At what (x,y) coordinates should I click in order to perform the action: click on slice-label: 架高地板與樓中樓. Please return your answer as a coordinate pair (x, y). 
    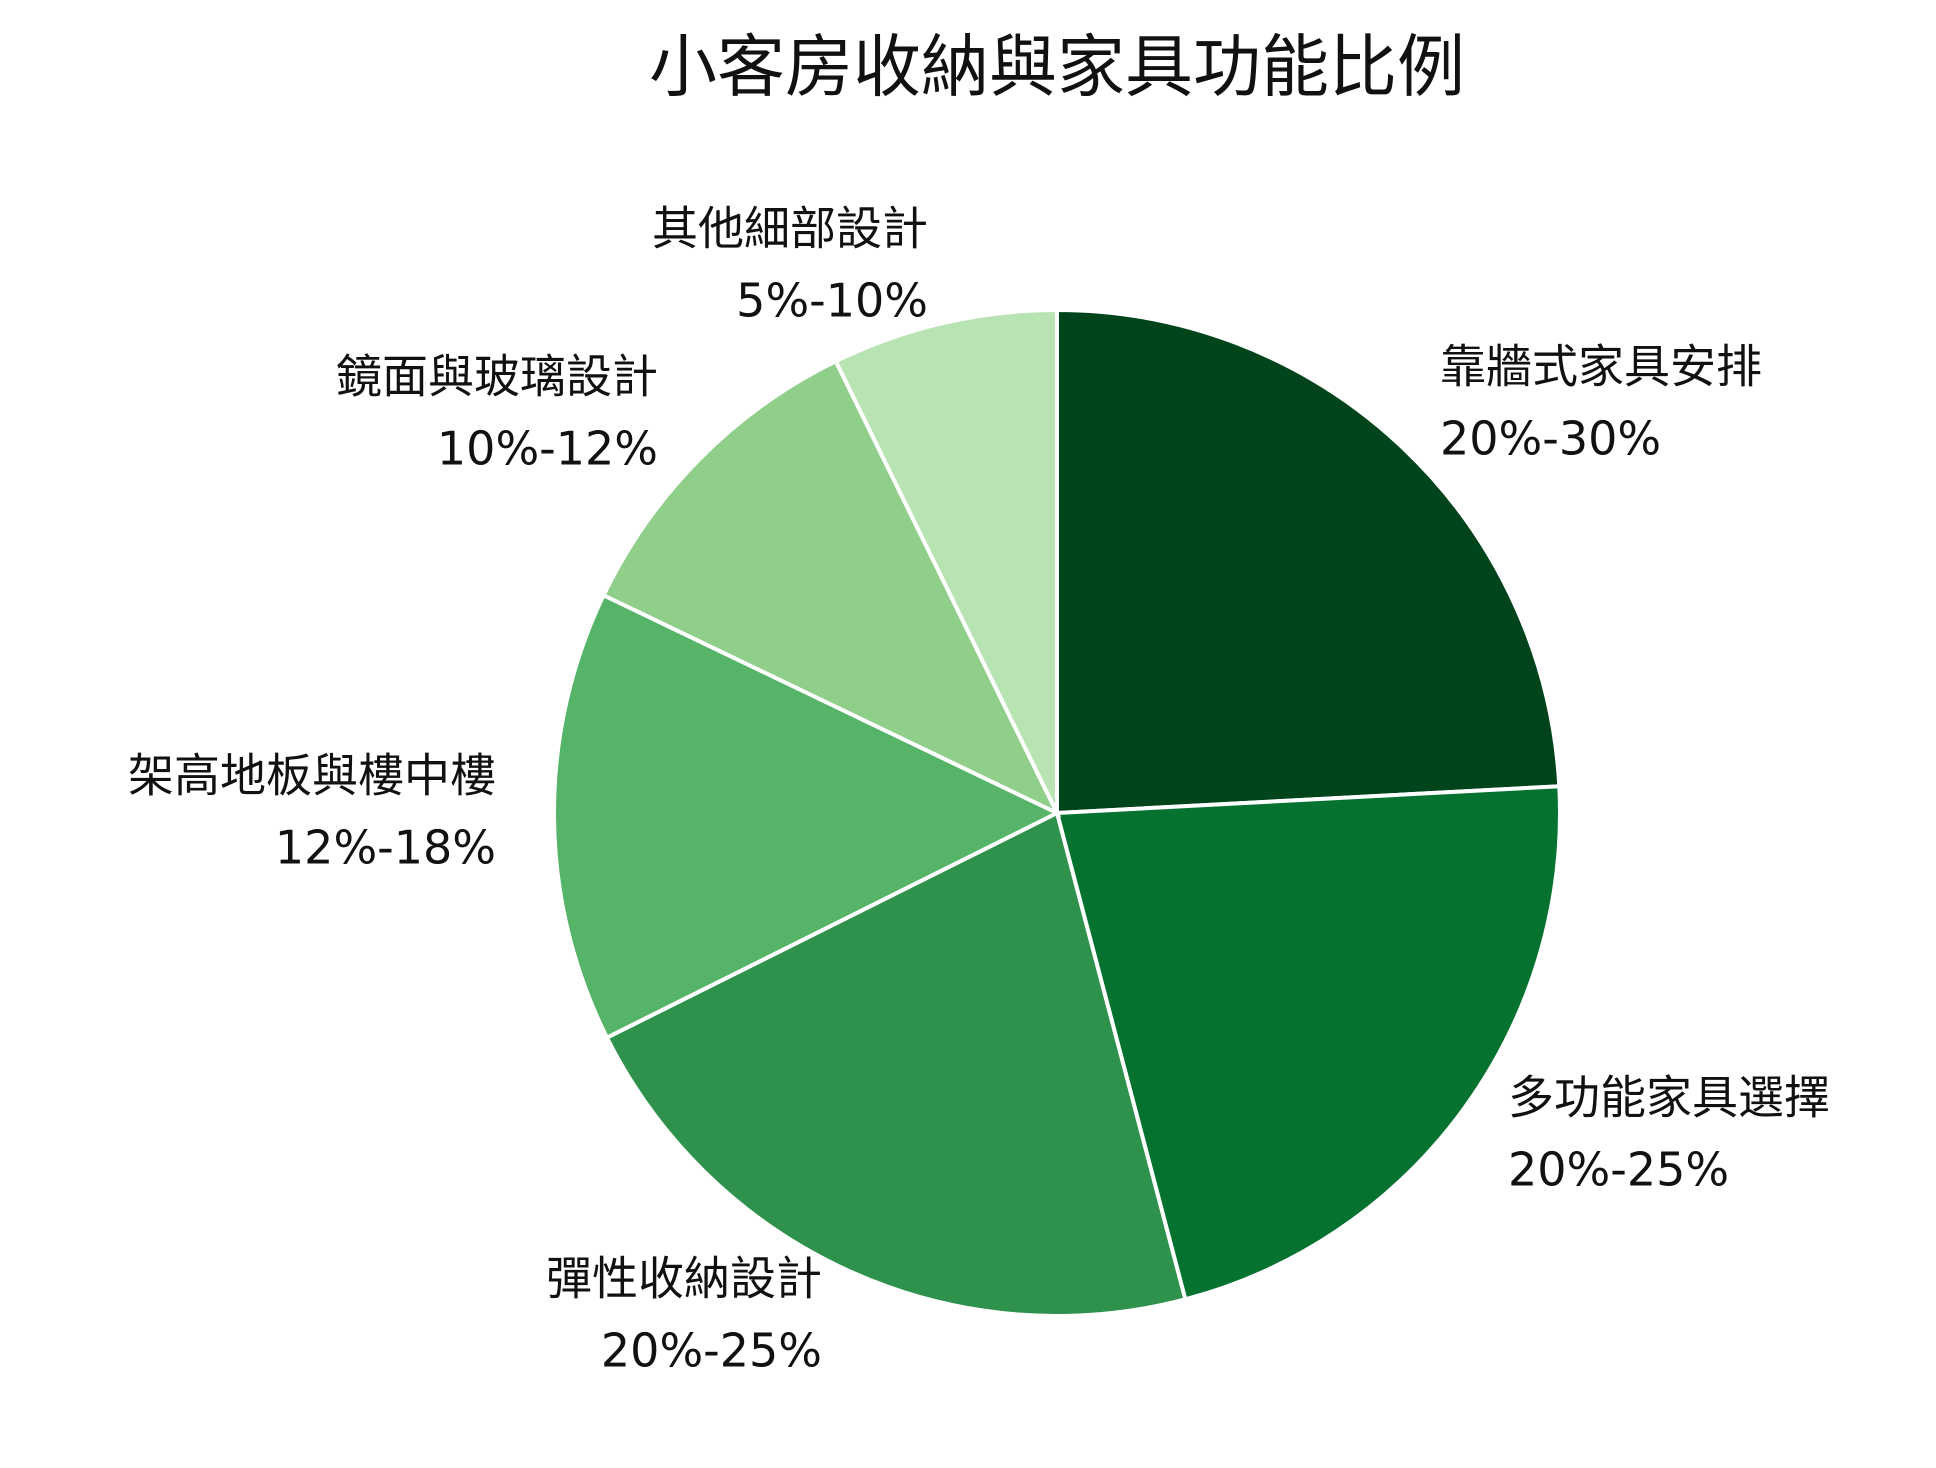
    Looking at the image, I should click on (312, 776).